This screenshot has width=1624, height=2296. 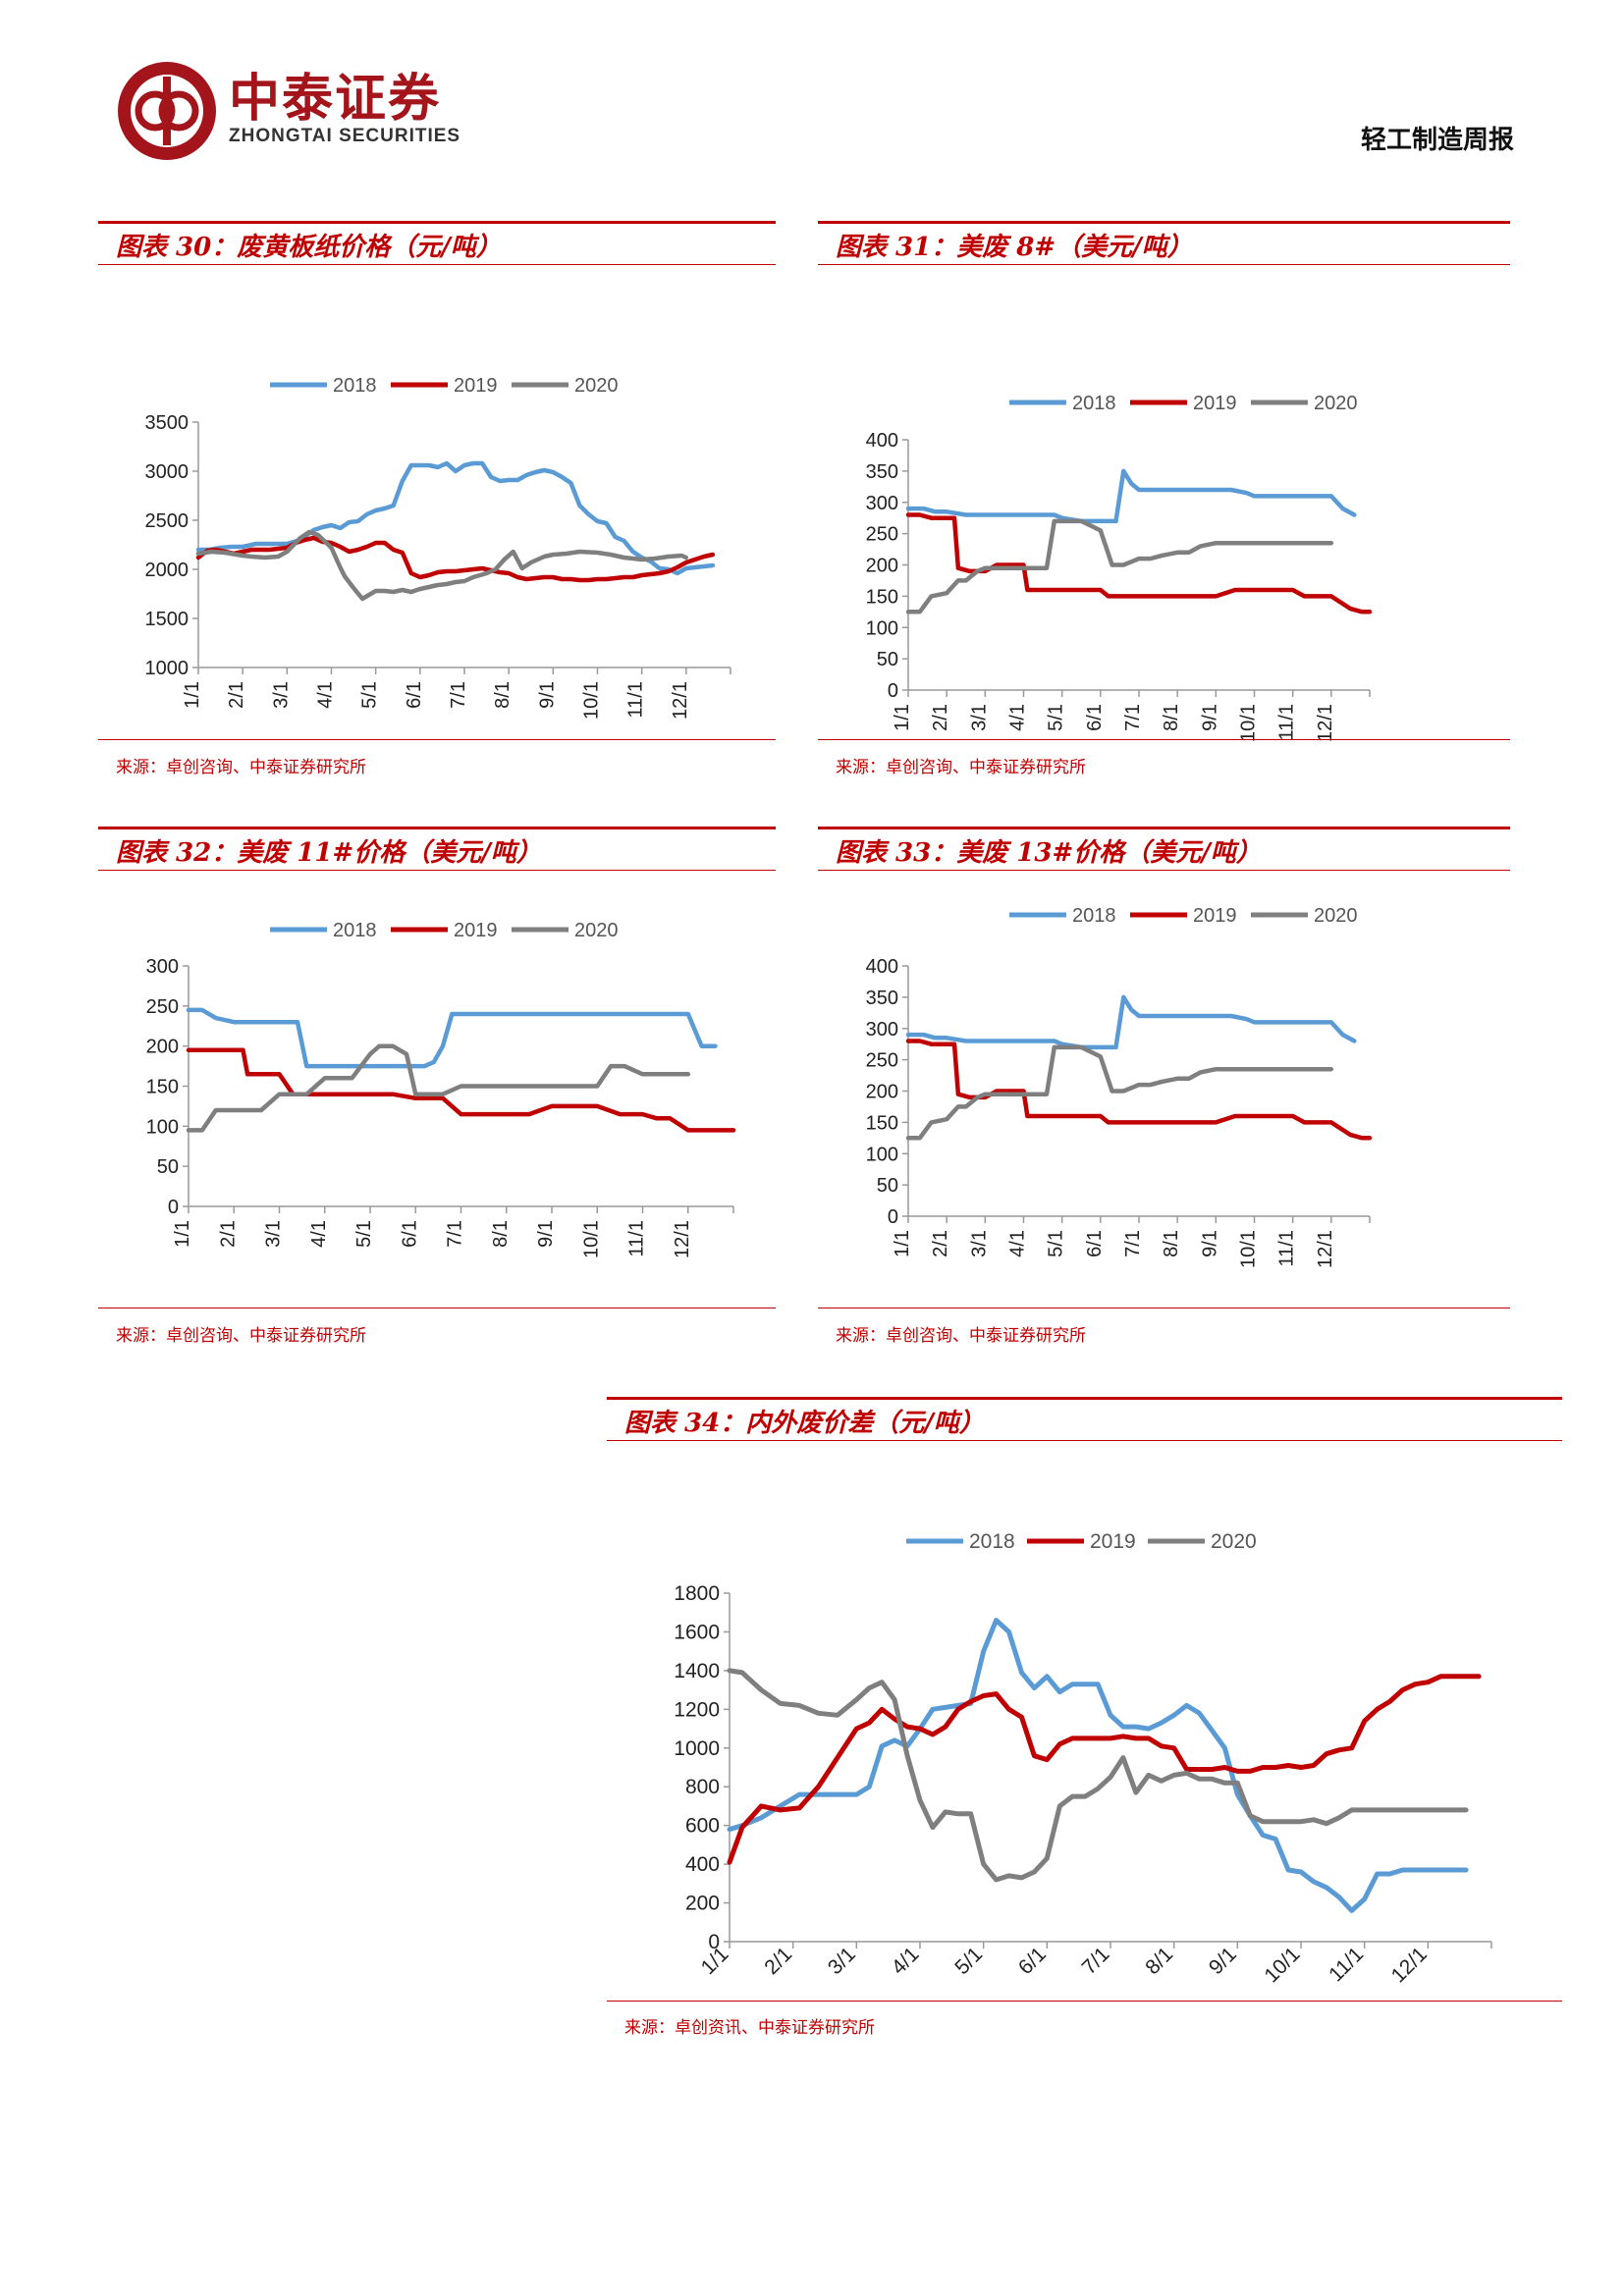 I want to click on y-tick-label: 2500, so click(x=167, y=521).